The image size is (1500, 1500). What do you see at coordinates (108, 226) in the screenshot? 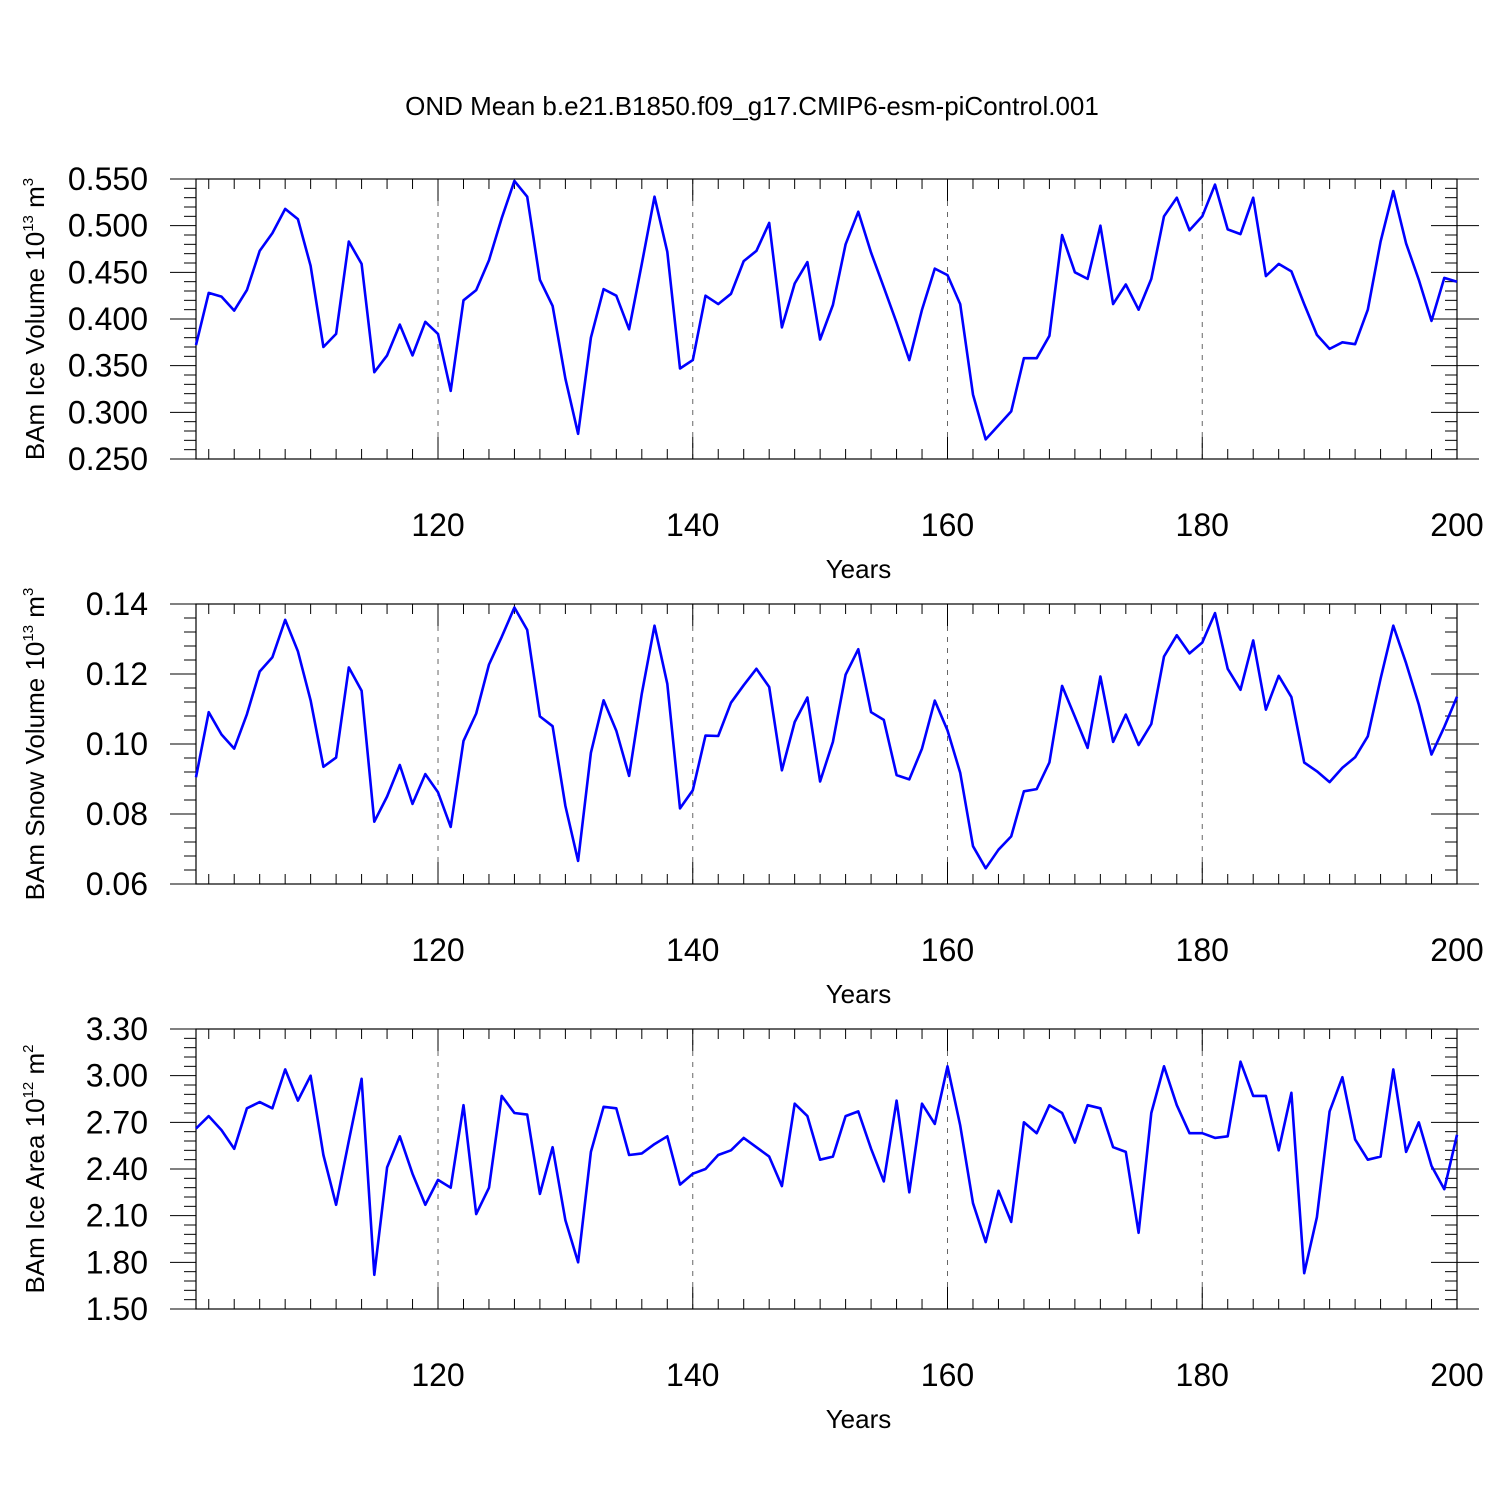
I see `y-tick-label: 0.500` at bounding box center [108, 226].